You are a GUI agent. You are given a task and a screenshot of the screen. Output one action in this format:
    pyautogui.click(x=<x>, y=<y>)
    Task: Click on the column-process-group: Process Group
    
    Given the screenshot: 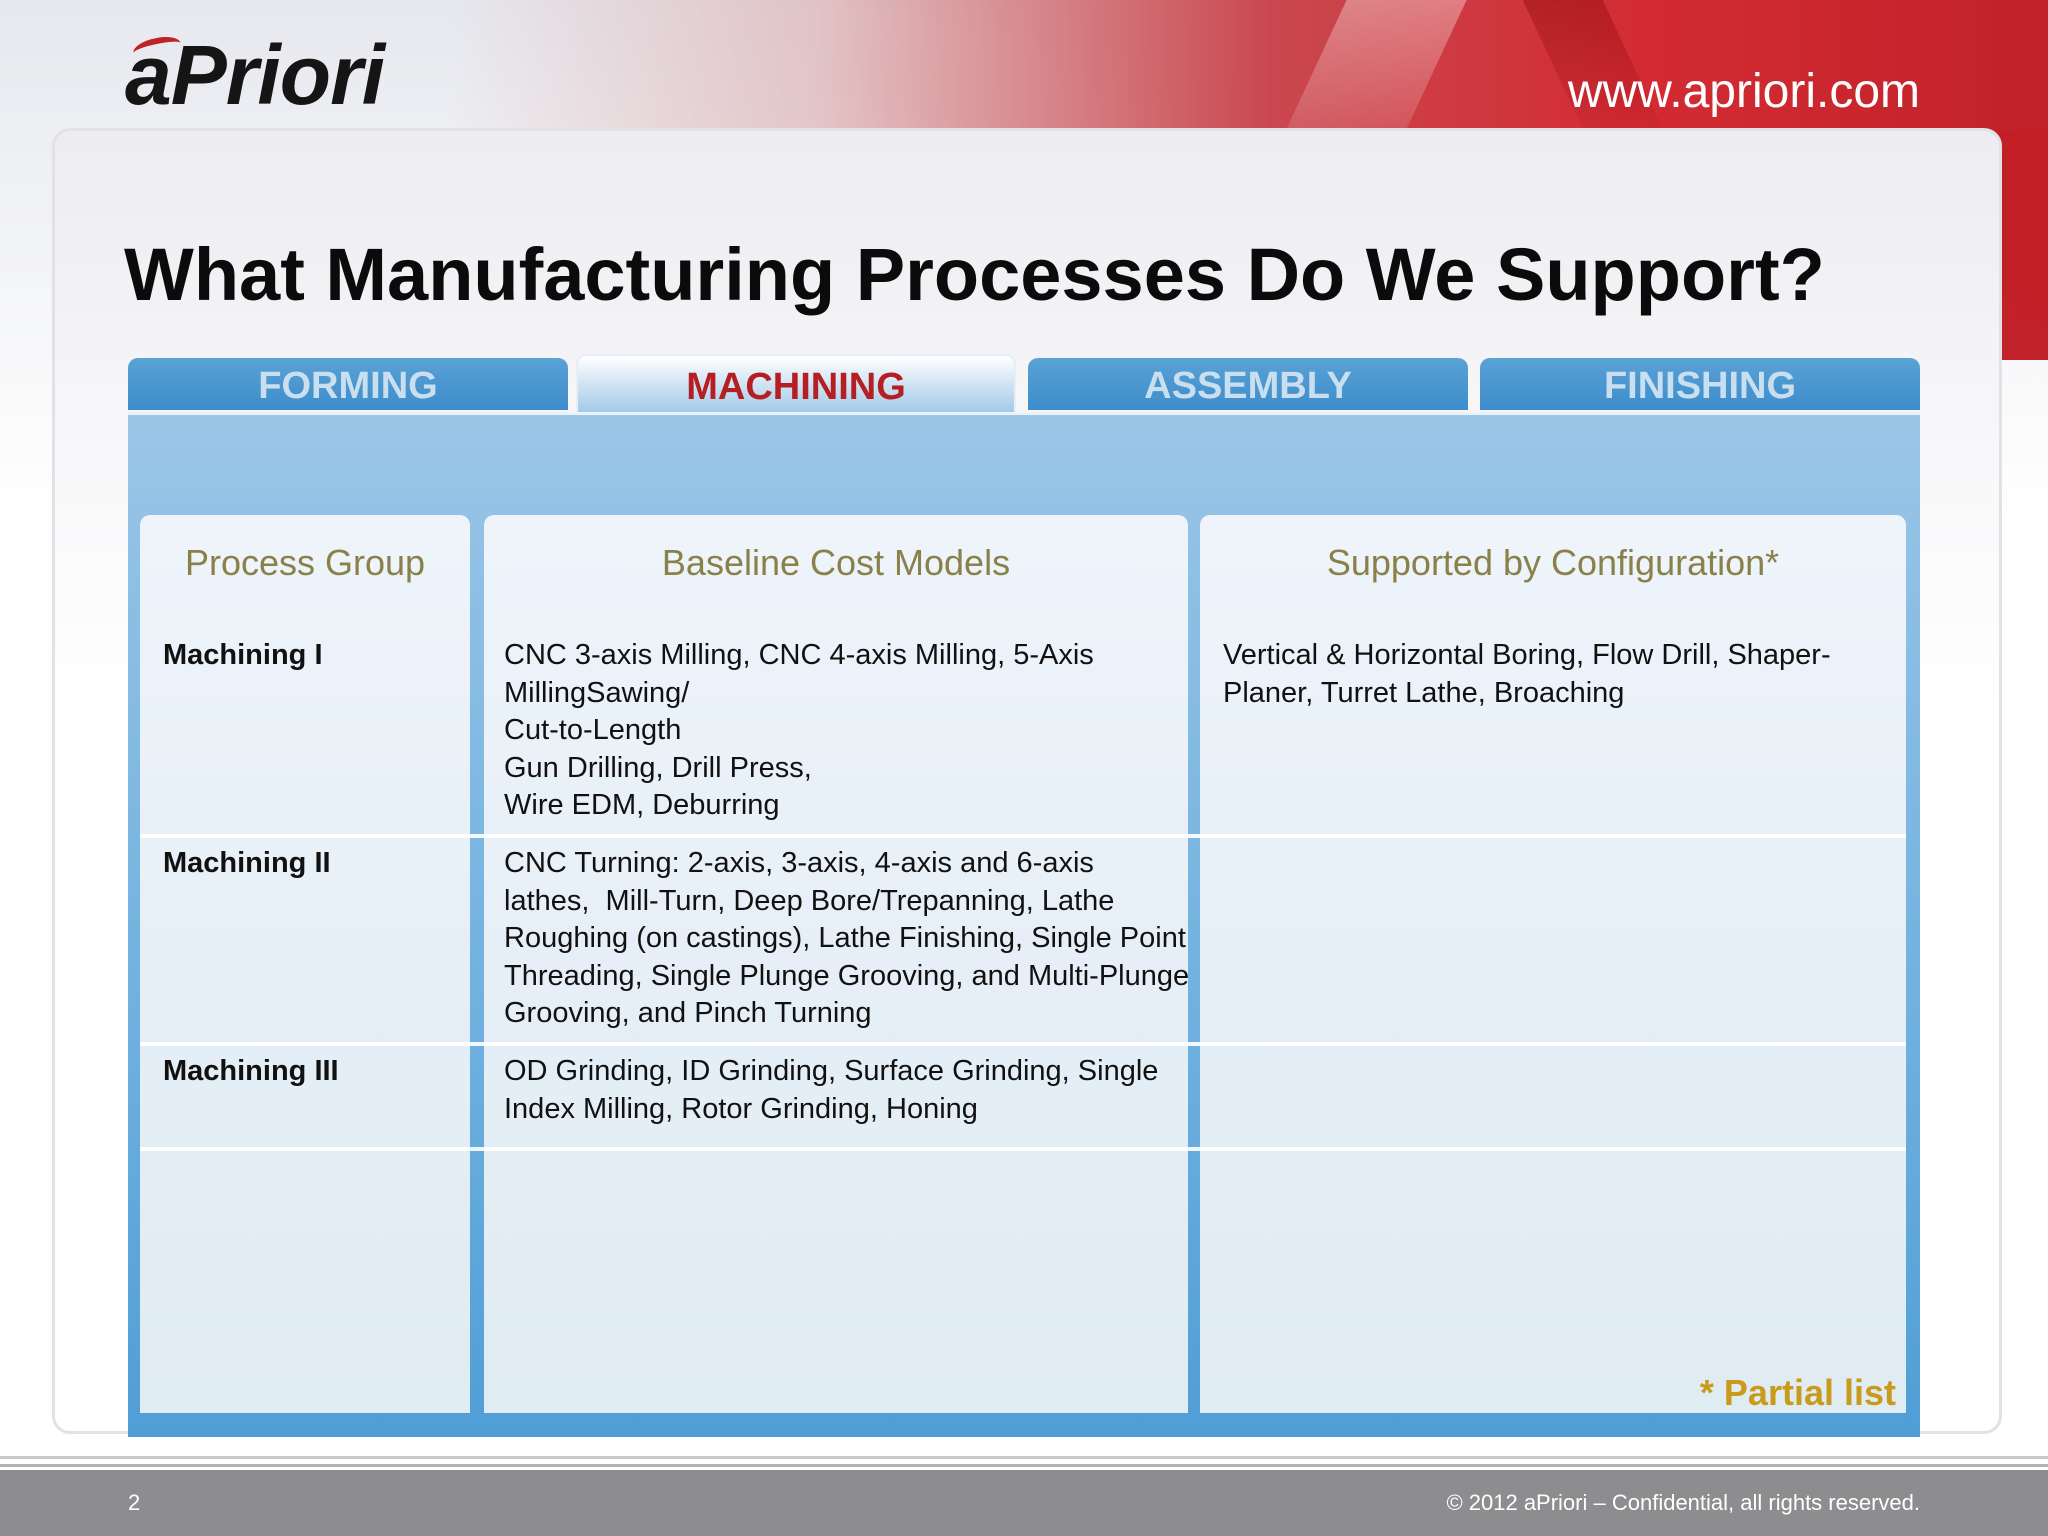 What is the action you would take?
    pyautogui.click(x=305, y=964)
    